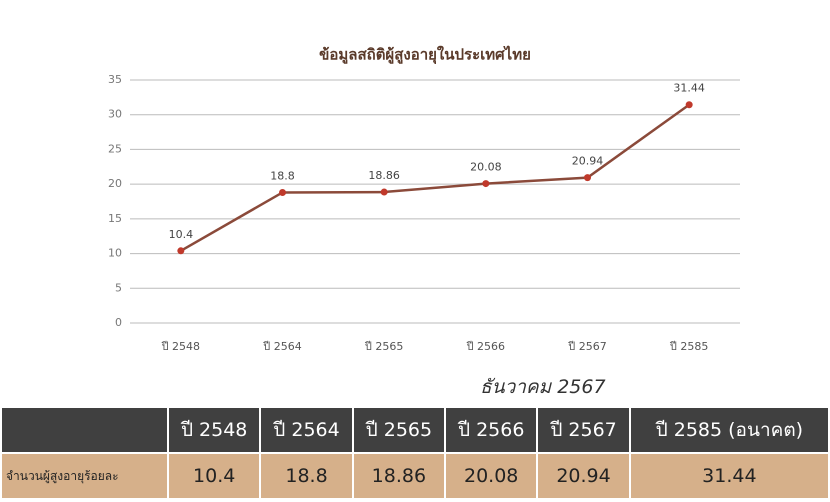 Image resolution: width=830 pixels, height=502 pixels. What do you see at coordinates (689, 88) in the screenshot?
I see `data-label: 31.44` at bounding box center [689, 88].